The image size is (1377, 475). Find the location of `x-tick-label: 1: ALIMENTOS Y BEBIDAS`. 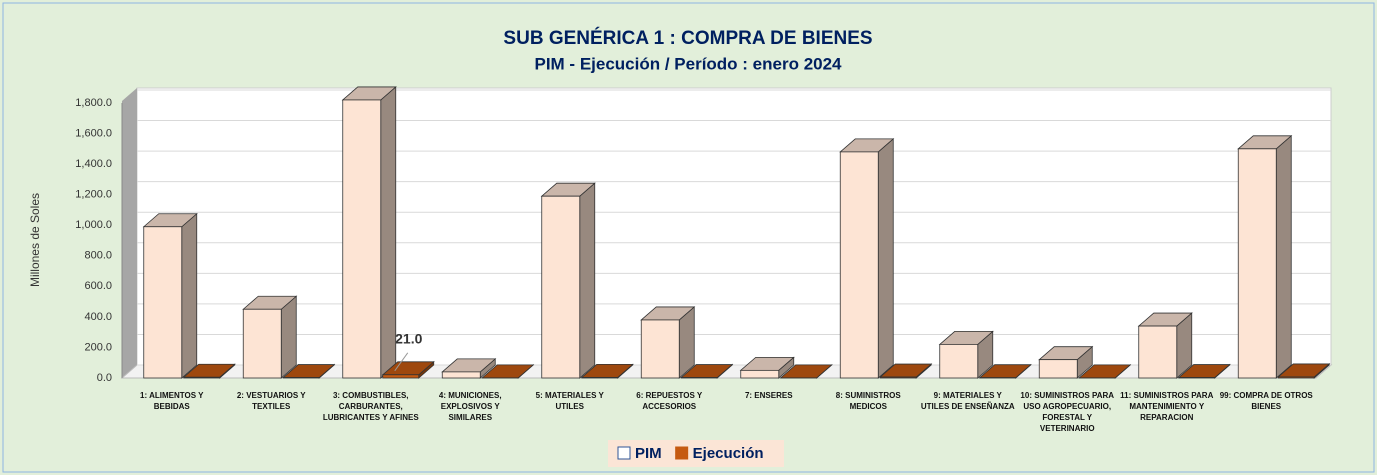

x-tick-label: 1: ALIMENTOS Y BEBIDAS is located at coordinates (172, 401).